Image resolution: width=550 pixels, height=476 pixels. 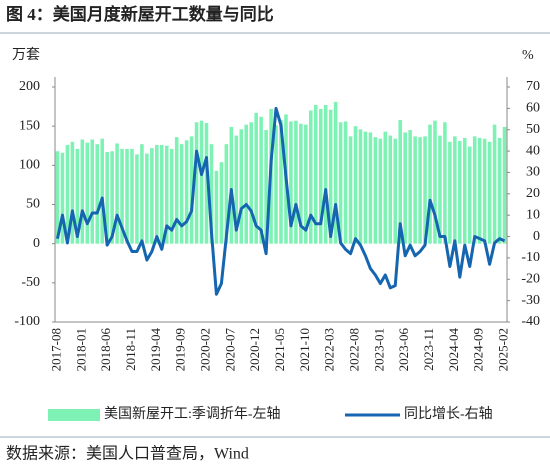 I want to click on x-tick-label: 2023-11, so click(x=428, y=349).